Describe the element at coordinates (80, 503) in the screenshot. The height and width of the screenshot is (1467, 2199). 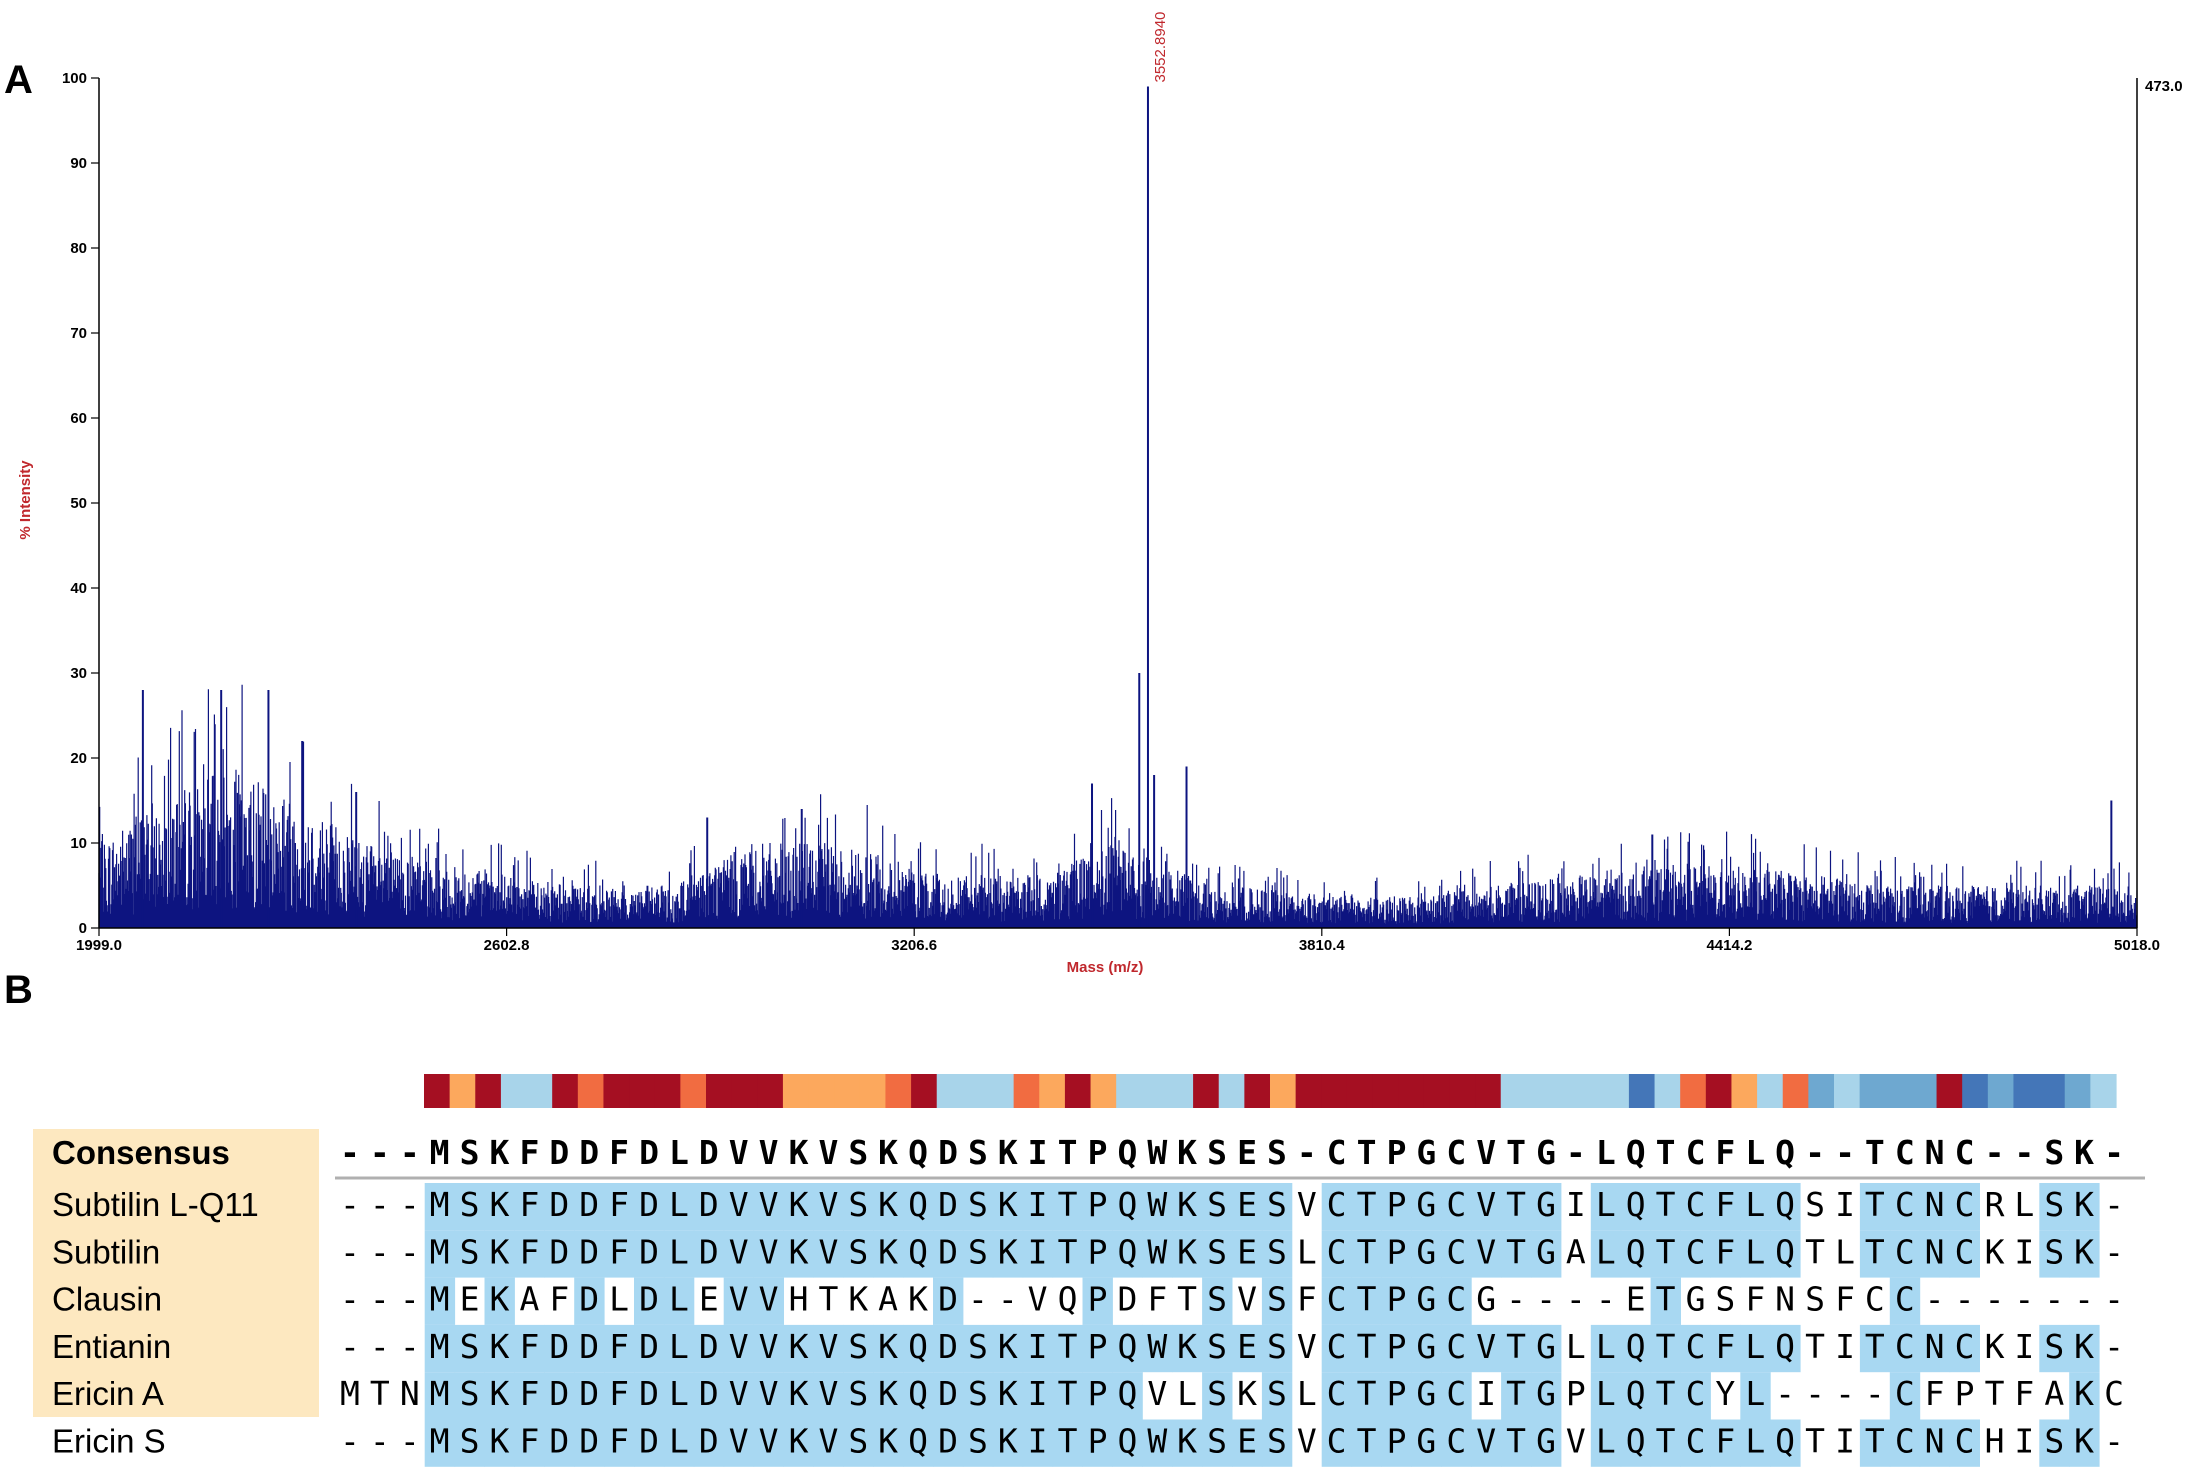
I see `y-axis-ticks: 0 10 20 30 40 50 60 70 80 90 100` at that location.